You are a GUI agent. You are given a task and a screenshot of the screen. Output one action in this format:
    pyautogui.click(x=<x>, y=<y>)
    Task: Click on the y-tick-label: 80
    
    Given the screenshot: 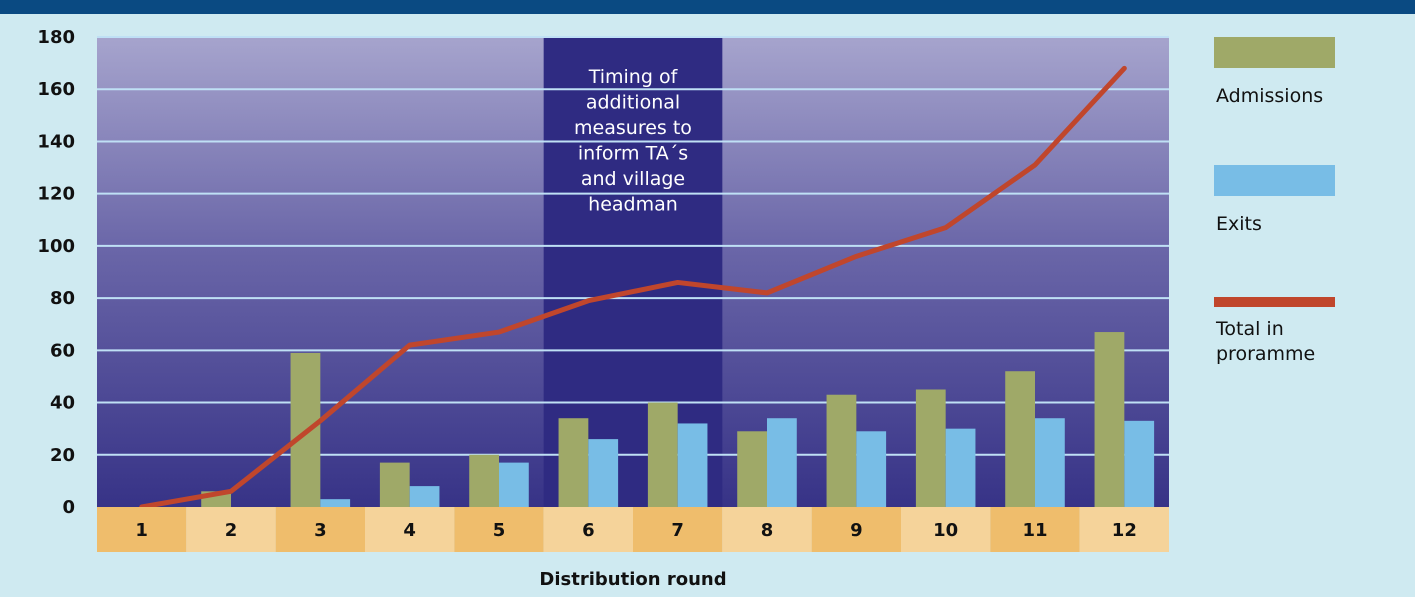 What is the action you would take?
    pyautogui.click(x=62, y=298)
    